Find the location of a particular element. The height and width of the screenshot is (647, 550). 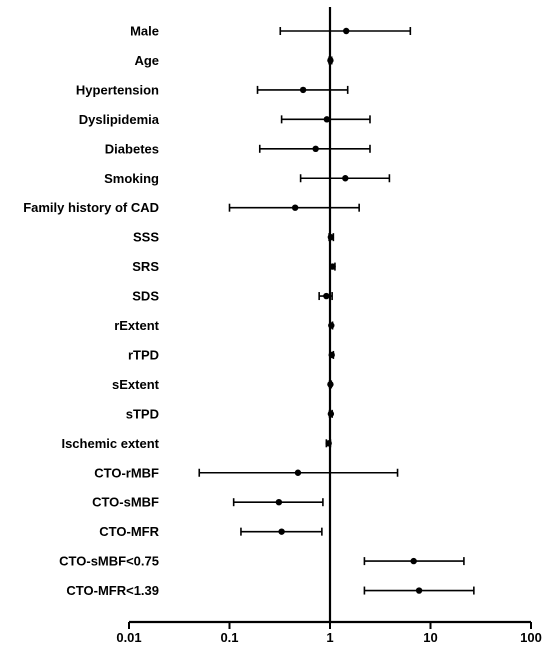

row-label: Dyslipidemia is located at coordinates (119, 119).